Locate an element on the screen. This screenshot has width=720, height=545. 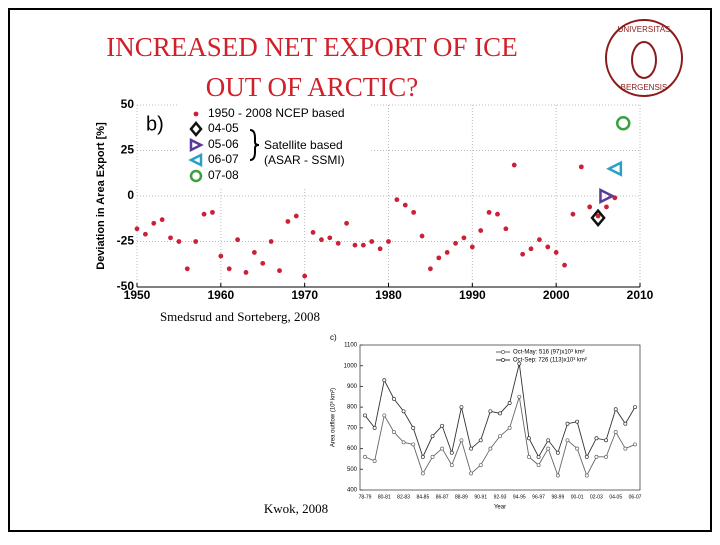
x-tick-label: 82-83 is located at coordinates (403, 497).